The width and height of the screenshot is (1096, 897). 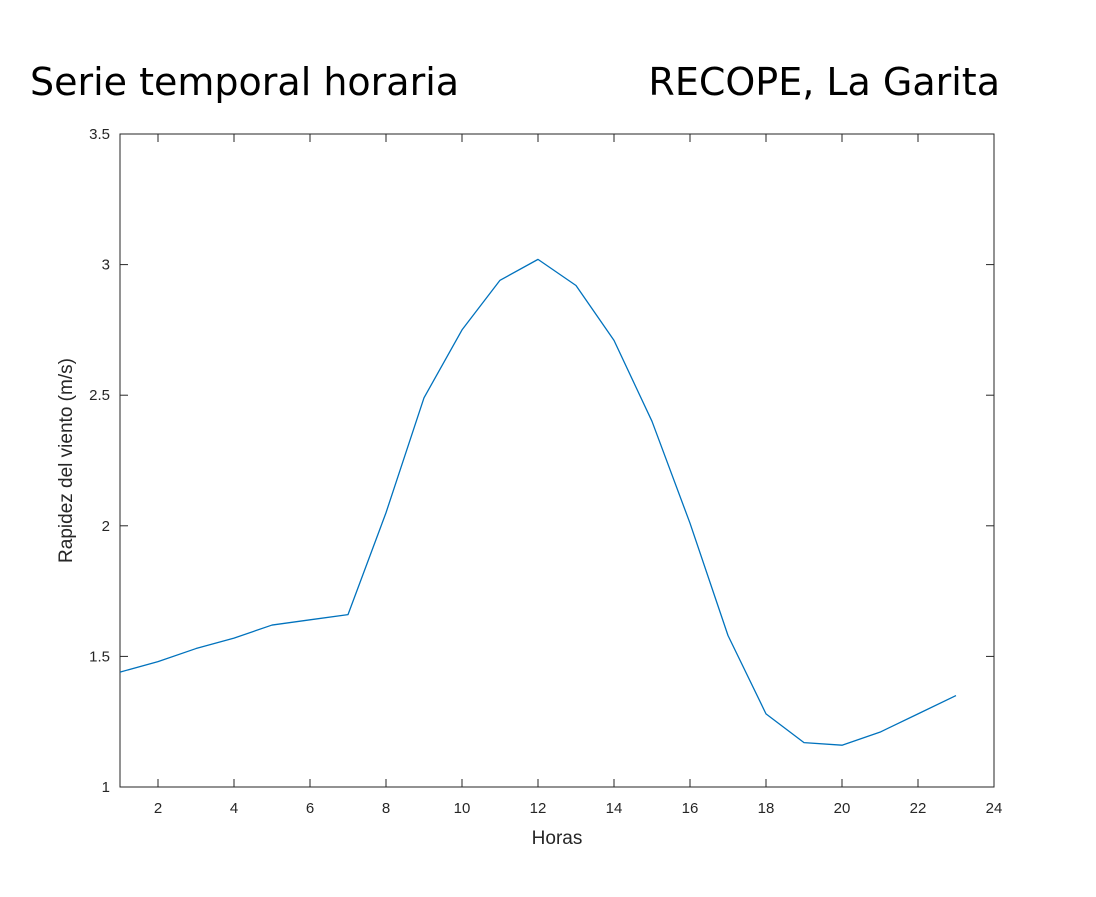 What do you see at coordinates (234, 808) in the screenshot?
I see `x-tick-label: 4` at bounding box center [234, 808].